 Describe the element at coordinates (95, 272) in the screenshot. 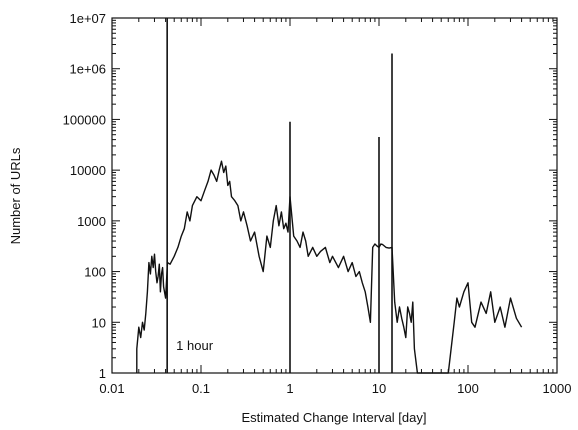

I see `y-tick-label: 100` at that location.